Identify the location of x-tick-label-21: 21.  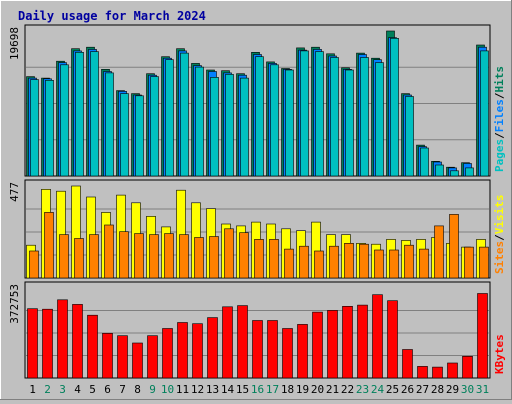
(332, 389).